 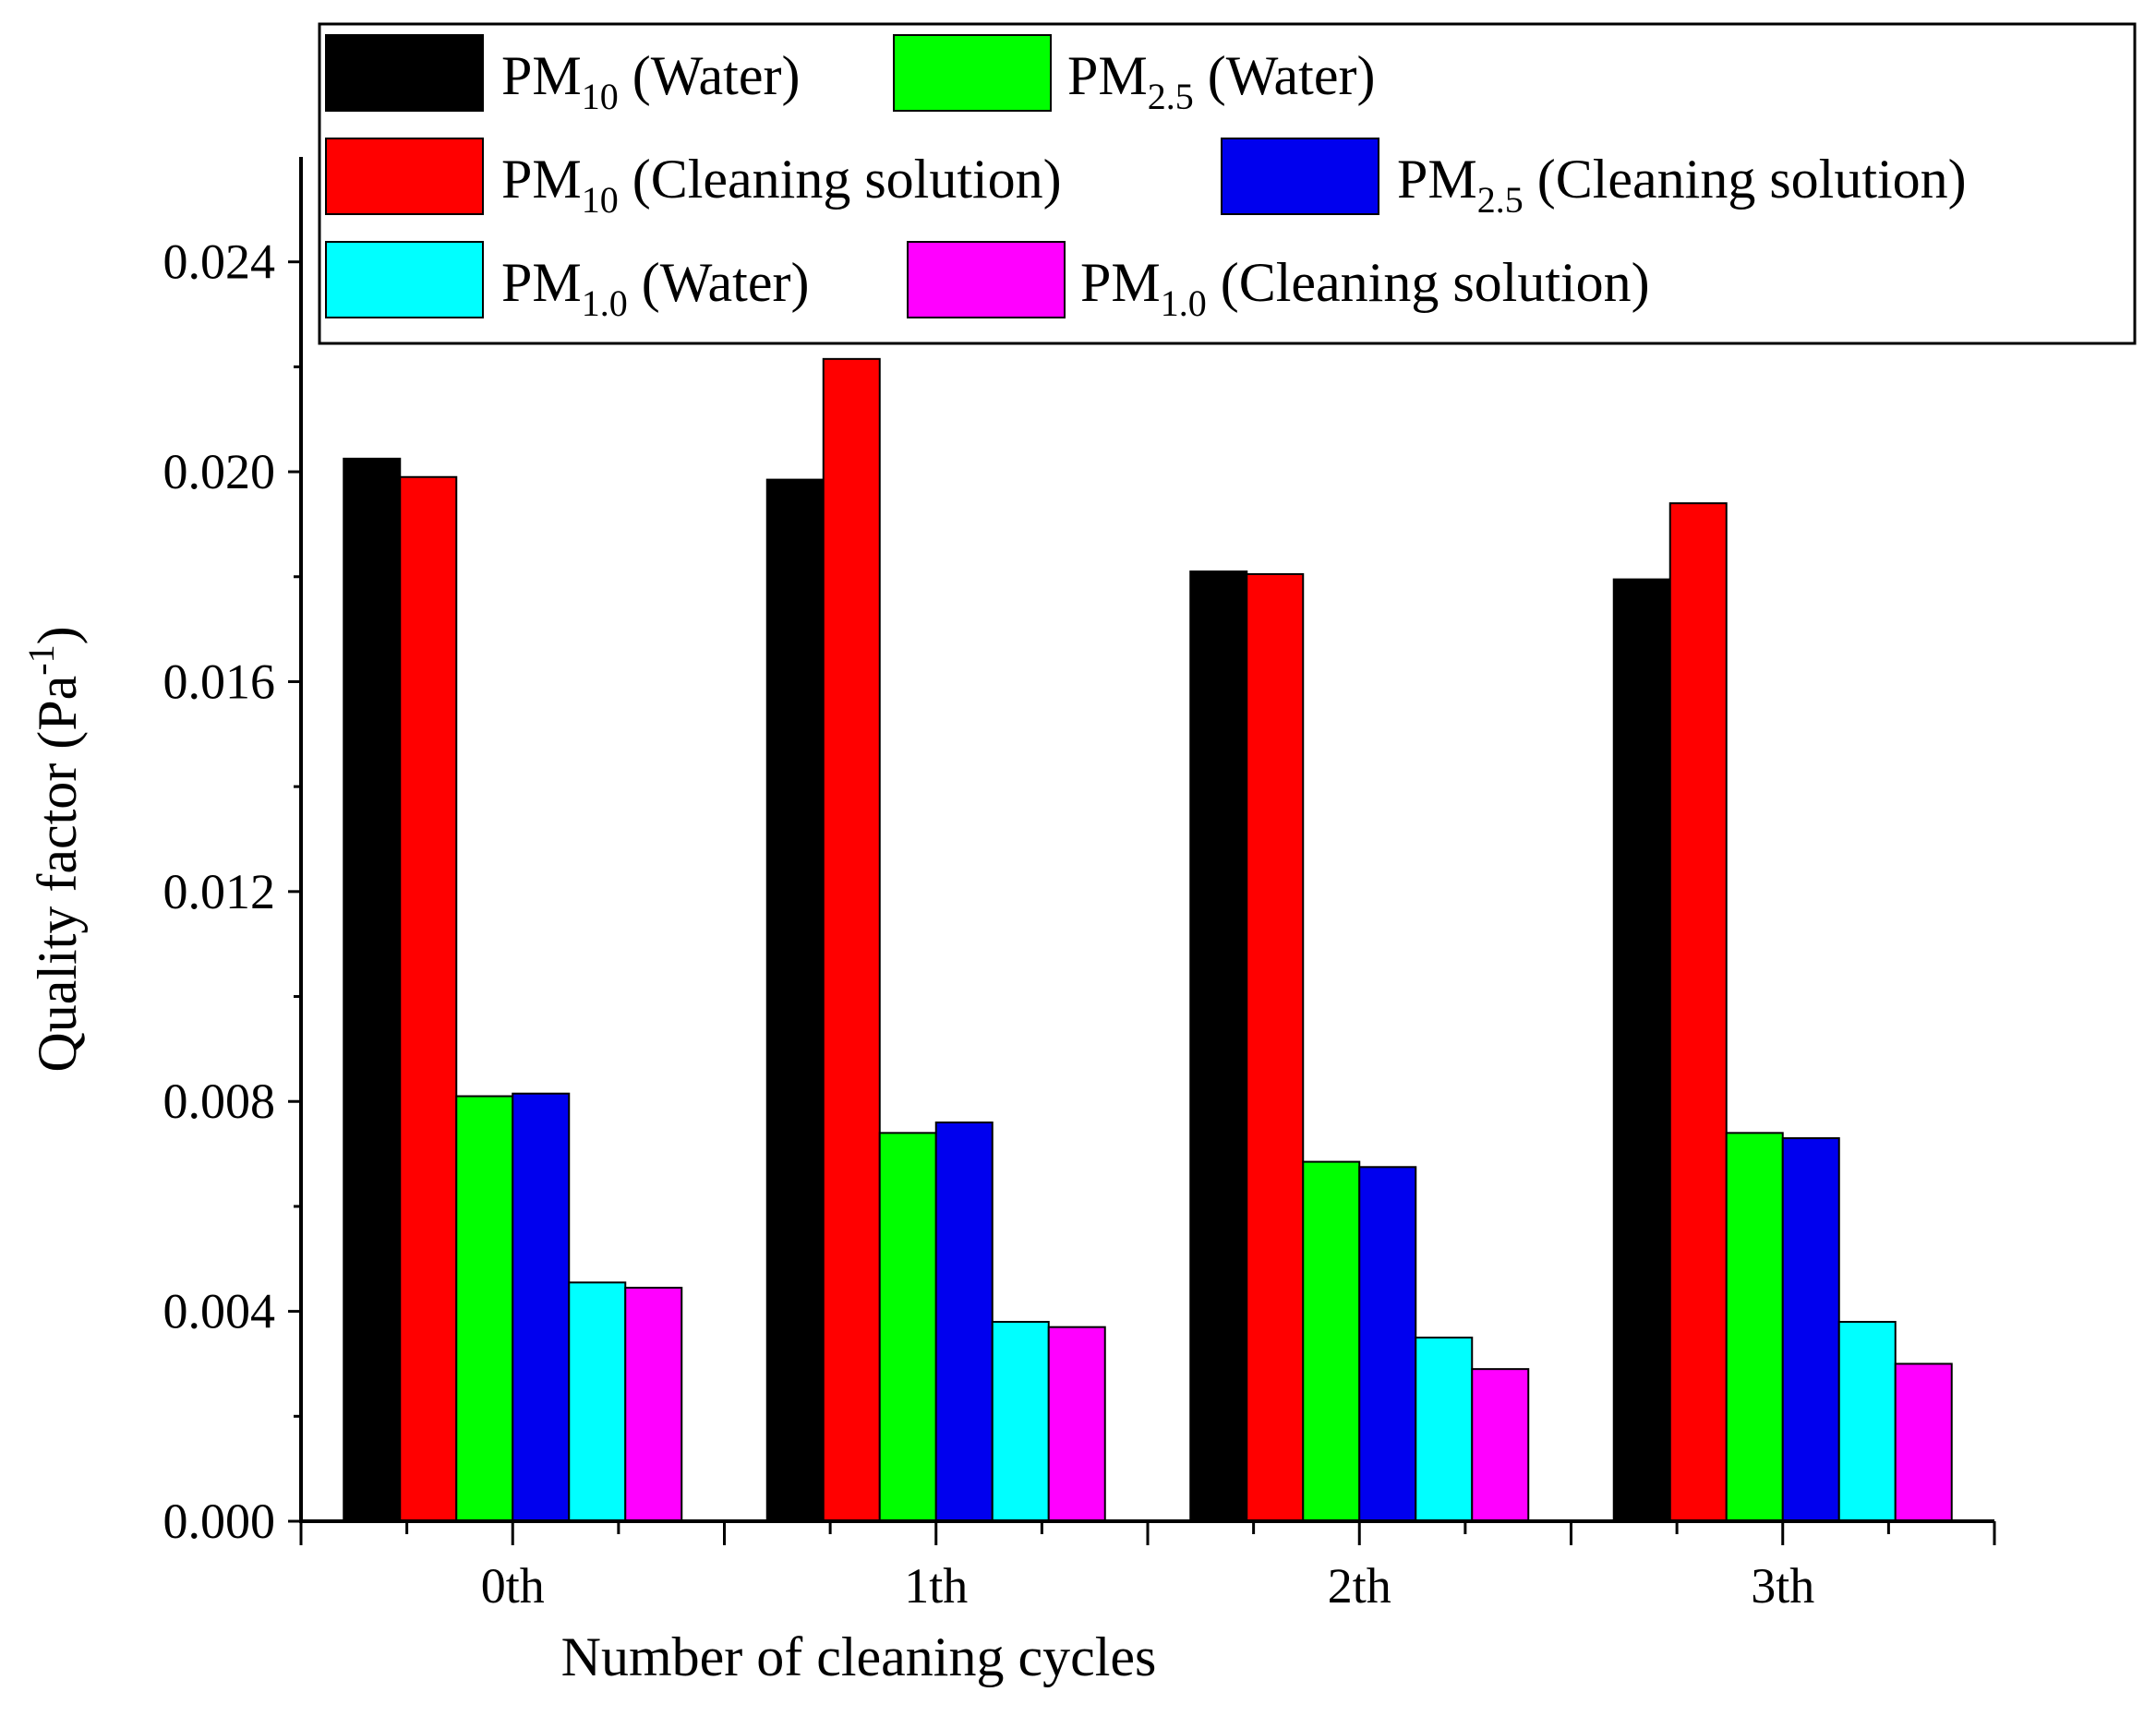 What do you see at coordinates (1359, 1586) in the screenshot?
I see `x-tick-label: 2th` at bounding box center [1359, 1586].